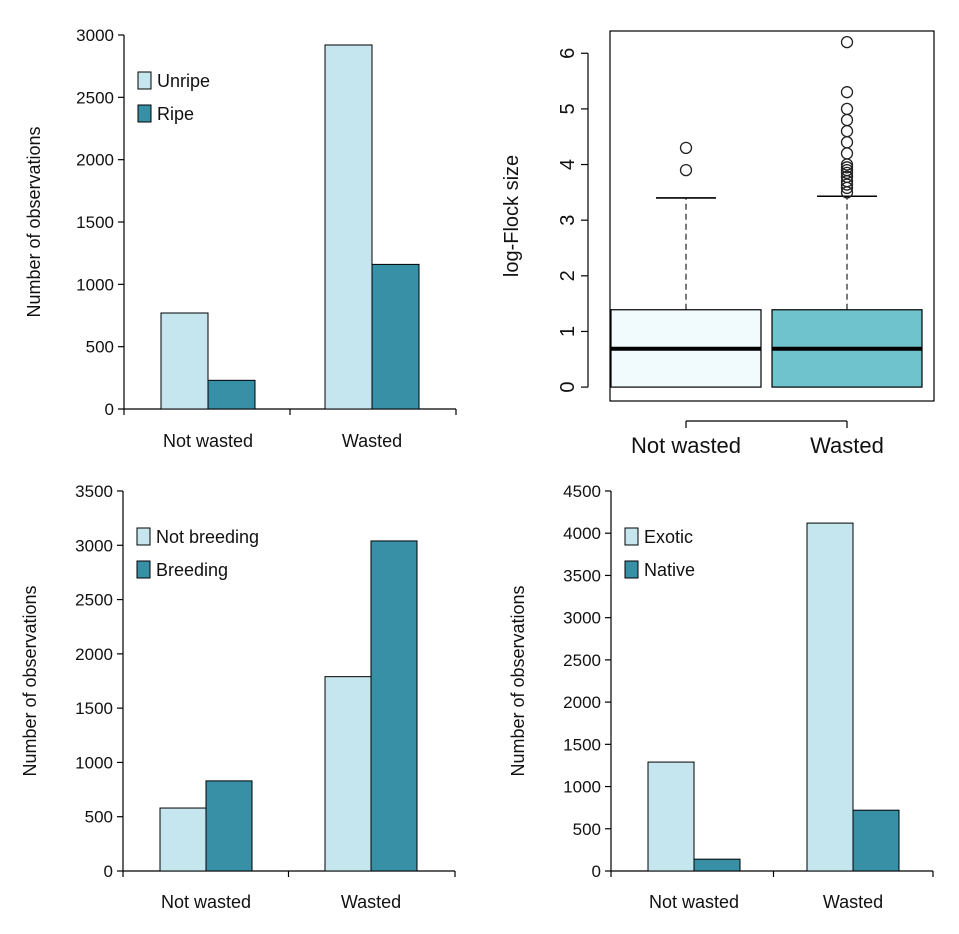  What do you see at coordinates (175, 114) in the screenshot?
I see `legend-label: Ripe` at bounding box center [175, 114].